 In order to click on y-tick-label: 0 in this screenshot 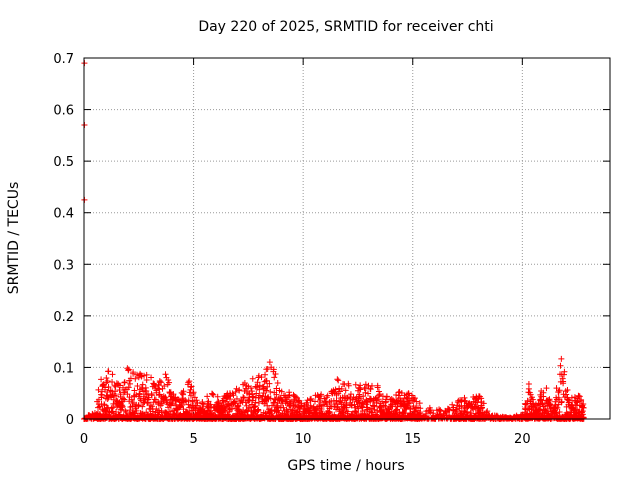, I will do `click(70, 420)`.